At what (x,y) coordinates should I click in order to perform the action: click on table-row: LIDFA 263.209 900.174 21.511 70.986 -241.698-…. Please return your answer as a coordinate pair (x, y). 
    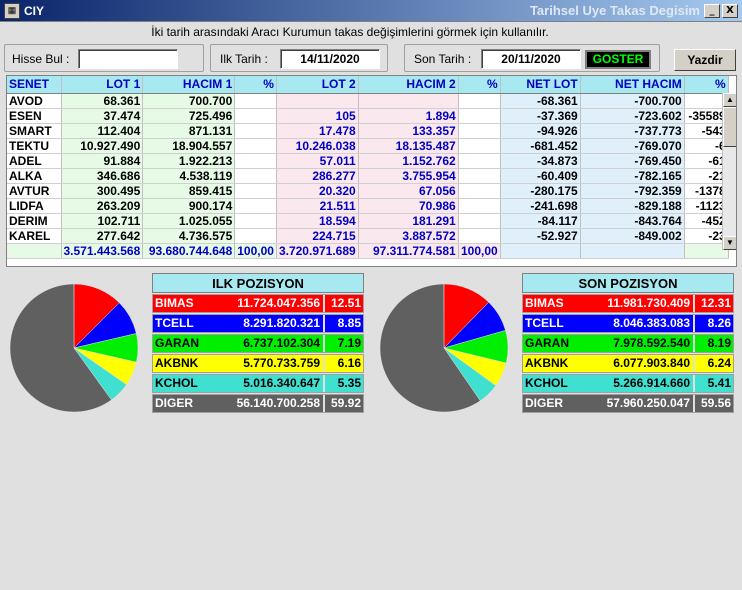
    Looking at the image, I should click on (368, 206).